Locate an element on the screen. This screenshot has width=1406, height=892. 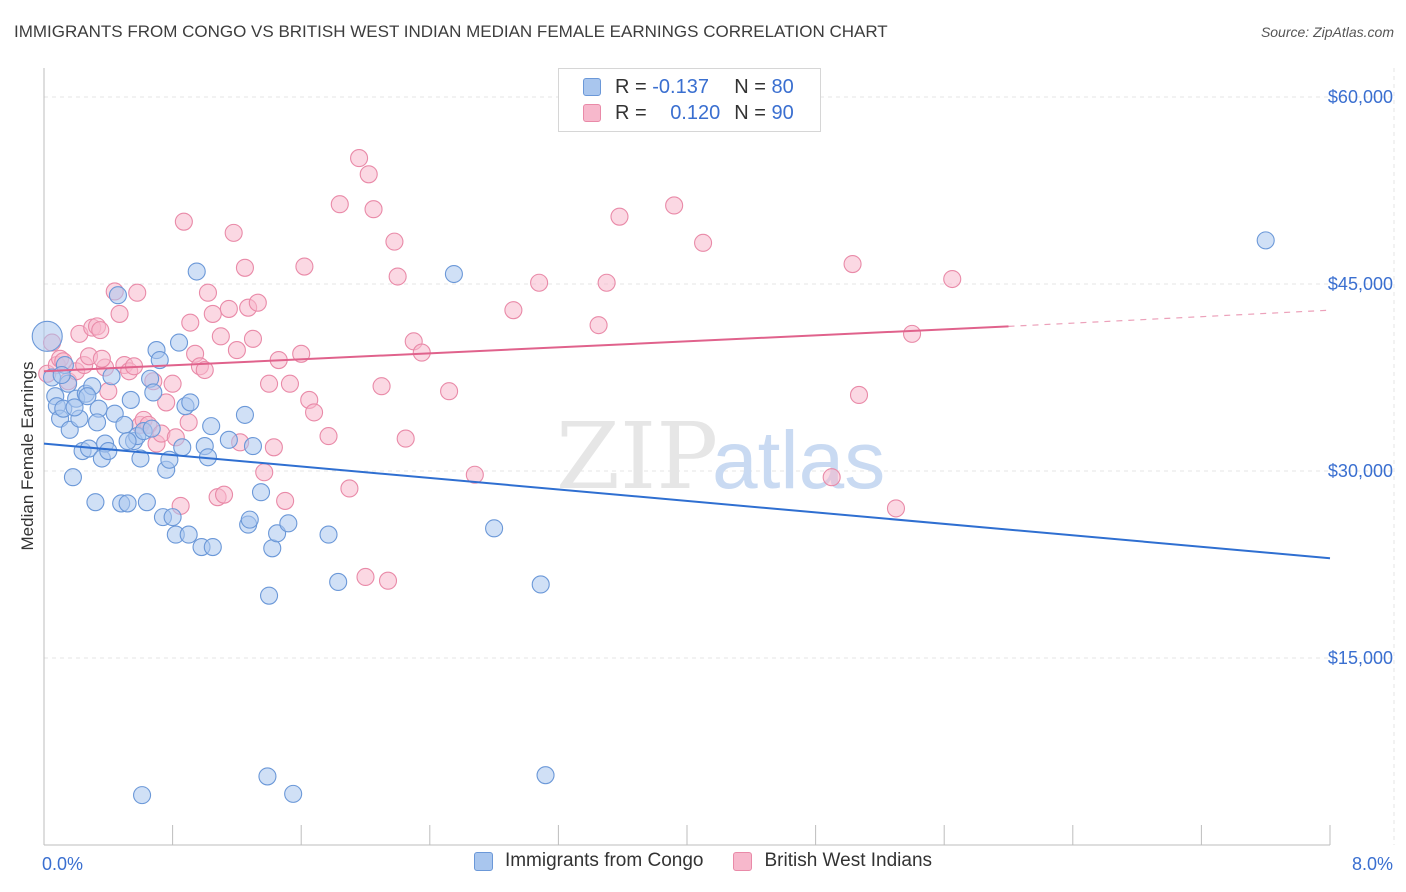
watermark-zip: ZIP is located at coordinates (637, 456).